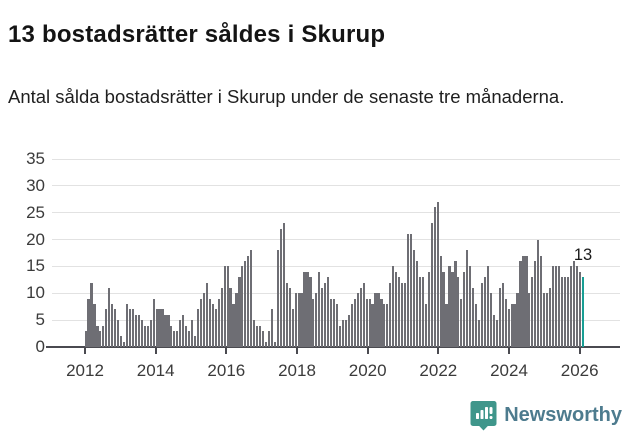 The image size is (631, 439). What do you see at coordinates (336, 186) in the screenshot?
I see `gridline-y30` at bounding box center [336, 186].